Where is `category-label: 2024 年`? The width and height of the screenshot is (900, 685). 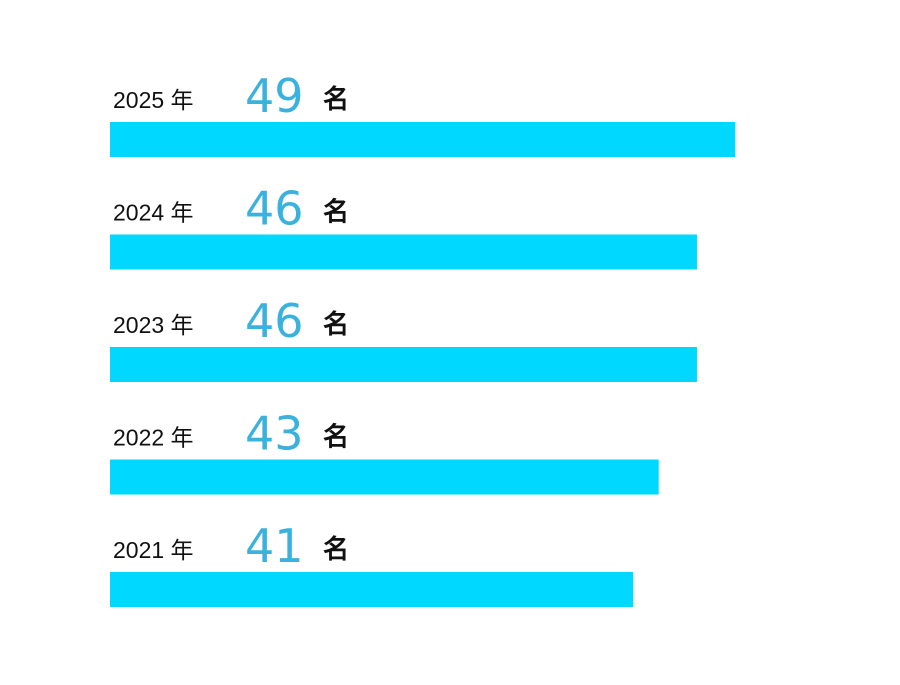
category-label: 2024 年 is located at coordinates (153, 213).